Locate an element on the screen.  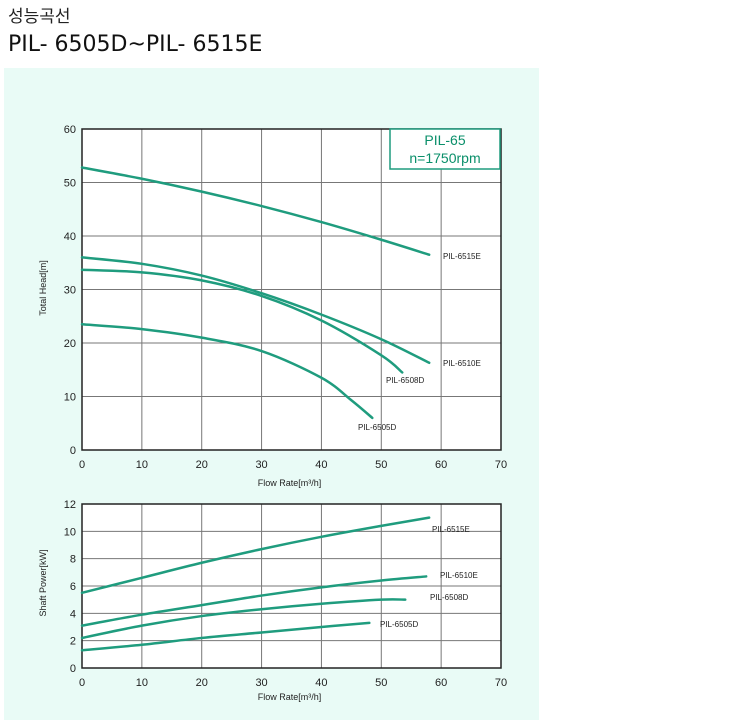
y-tick-label: 60 is located at coordinates (70, 130).